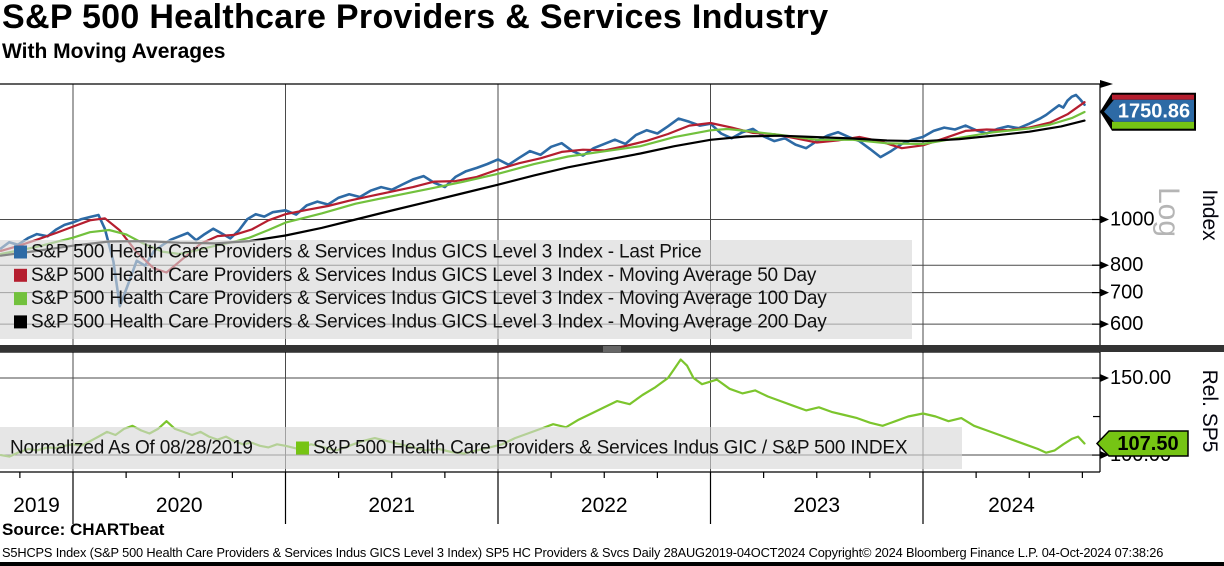 The height and width of the screenshot is (566, 1224). What do you see at coordinates (816, 505) in the screenshot?
I see `x-year-label: 2023` at bounding box center [816, 505].